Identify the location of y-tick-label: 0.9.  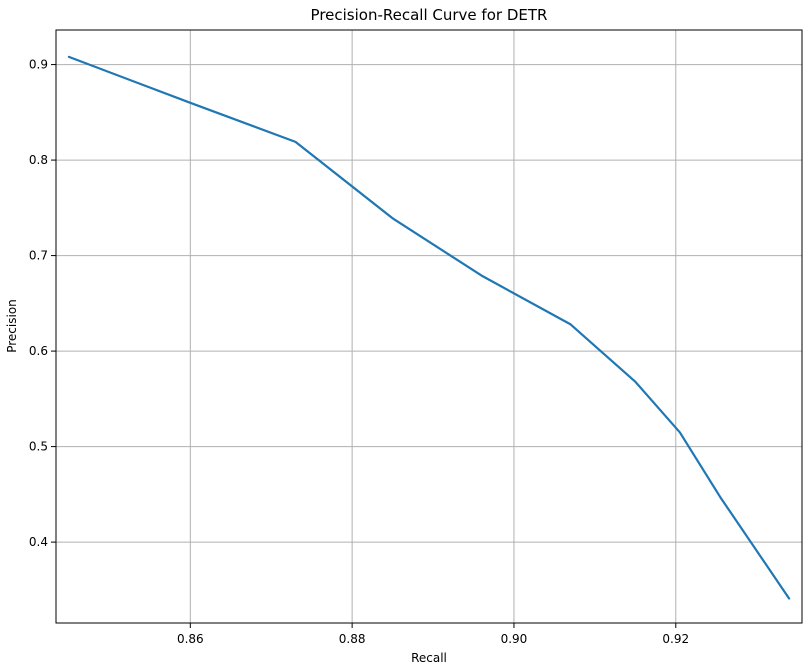
(38, 65).